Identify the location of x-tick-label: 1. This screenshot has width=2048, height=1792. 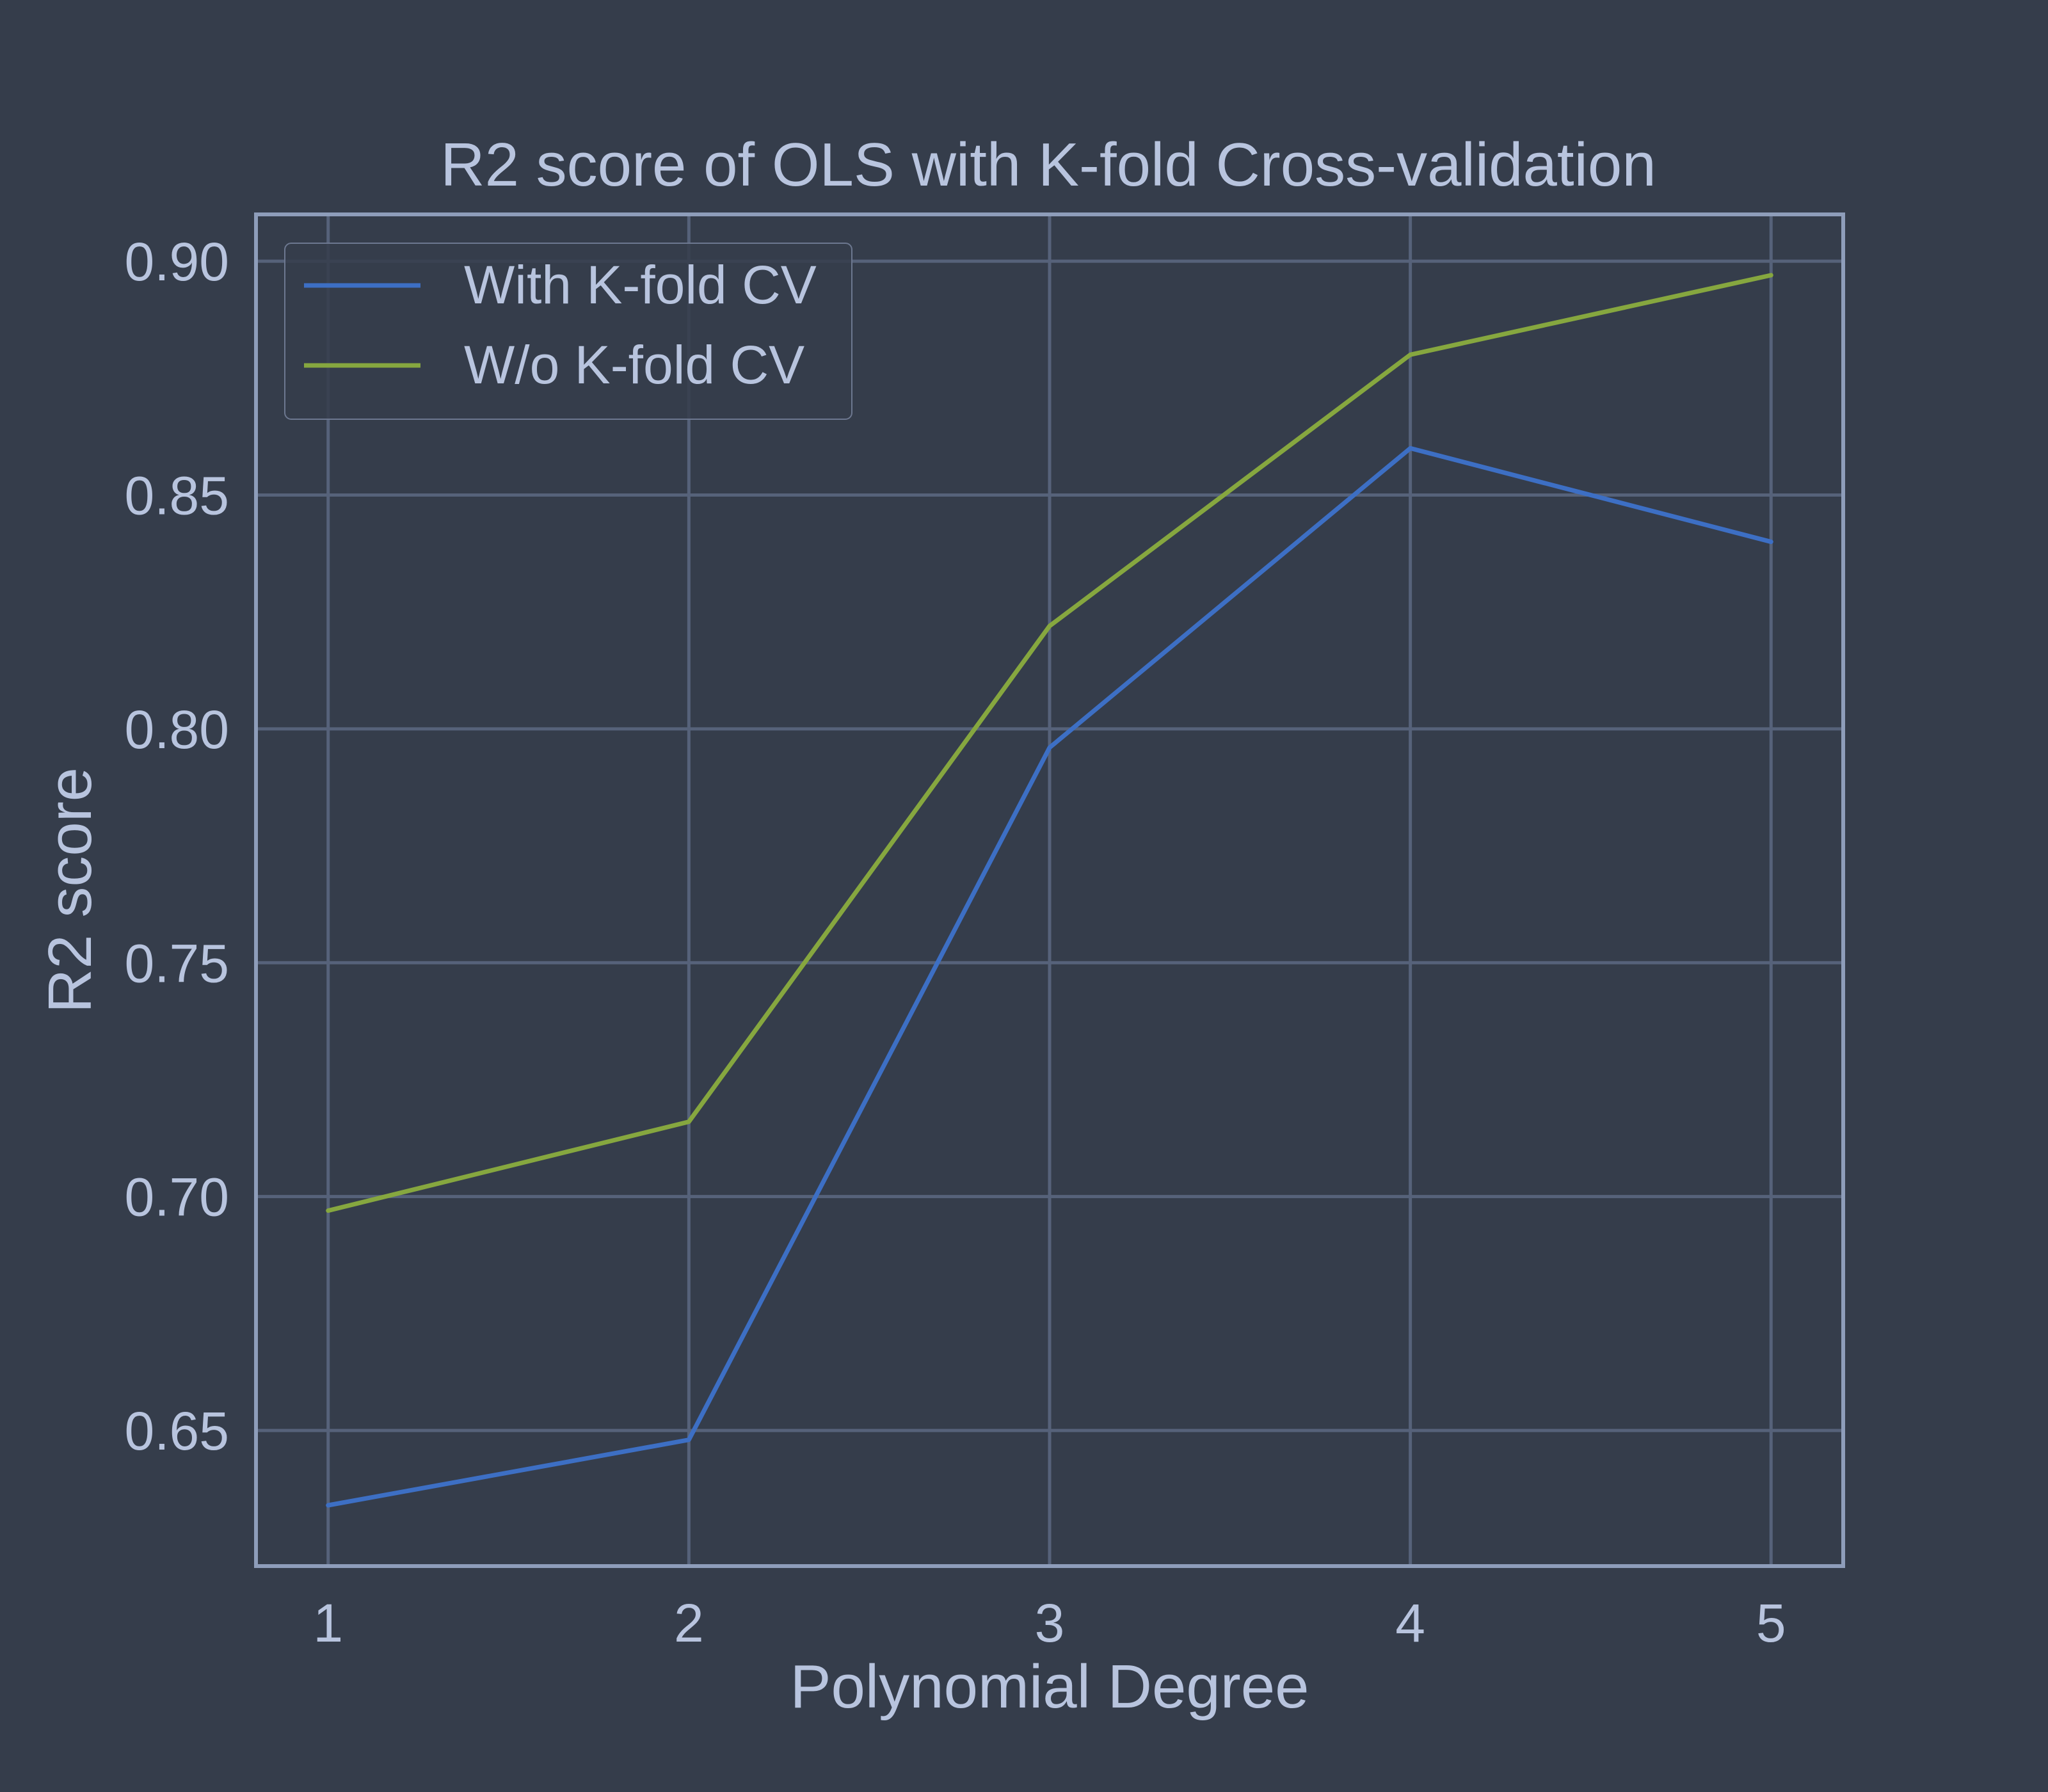
(328, 1623).